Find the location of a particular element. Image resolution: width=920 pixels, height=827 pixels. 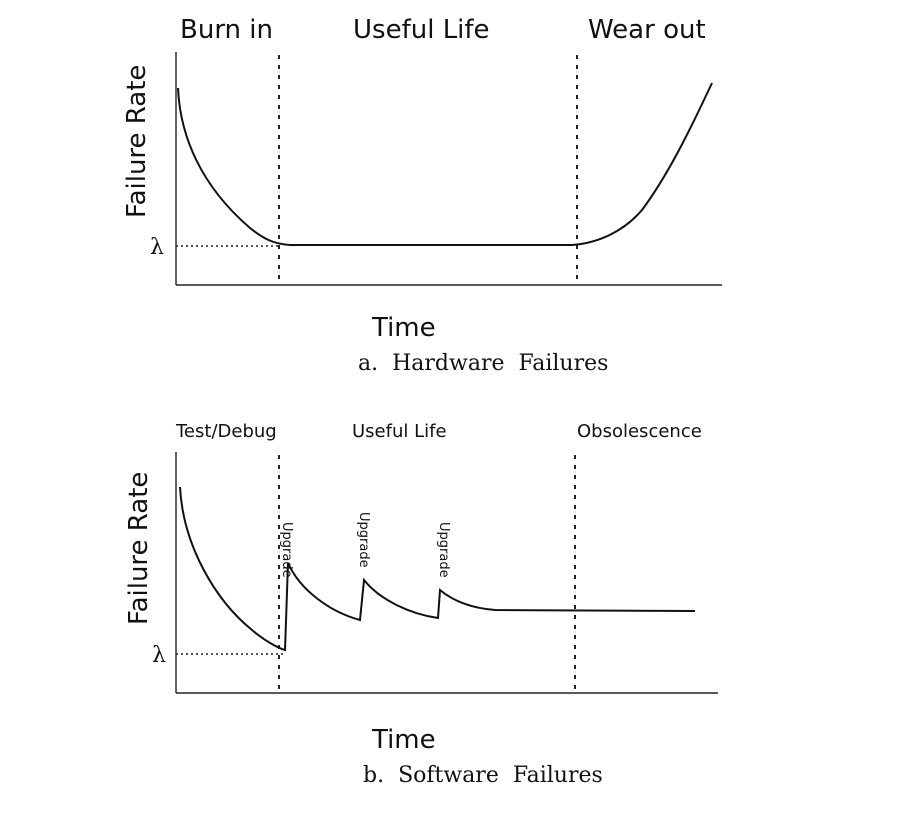

hw-bathtub-curve is located at coordinates (445, 164).